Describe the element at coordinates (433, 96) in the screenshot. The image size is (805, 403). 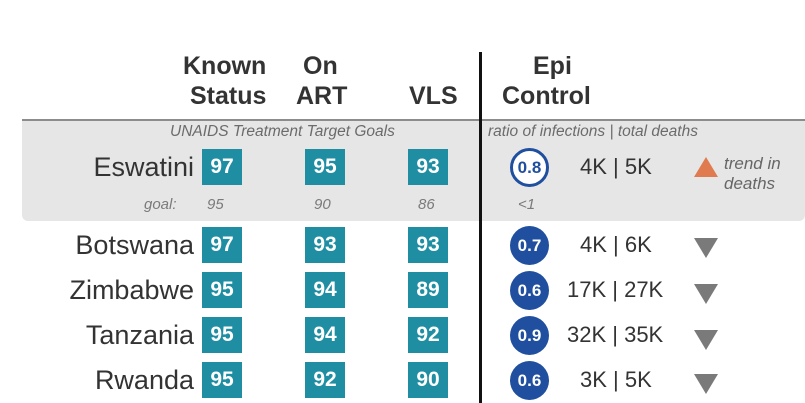
I see `header-vls: VLS` at that location.